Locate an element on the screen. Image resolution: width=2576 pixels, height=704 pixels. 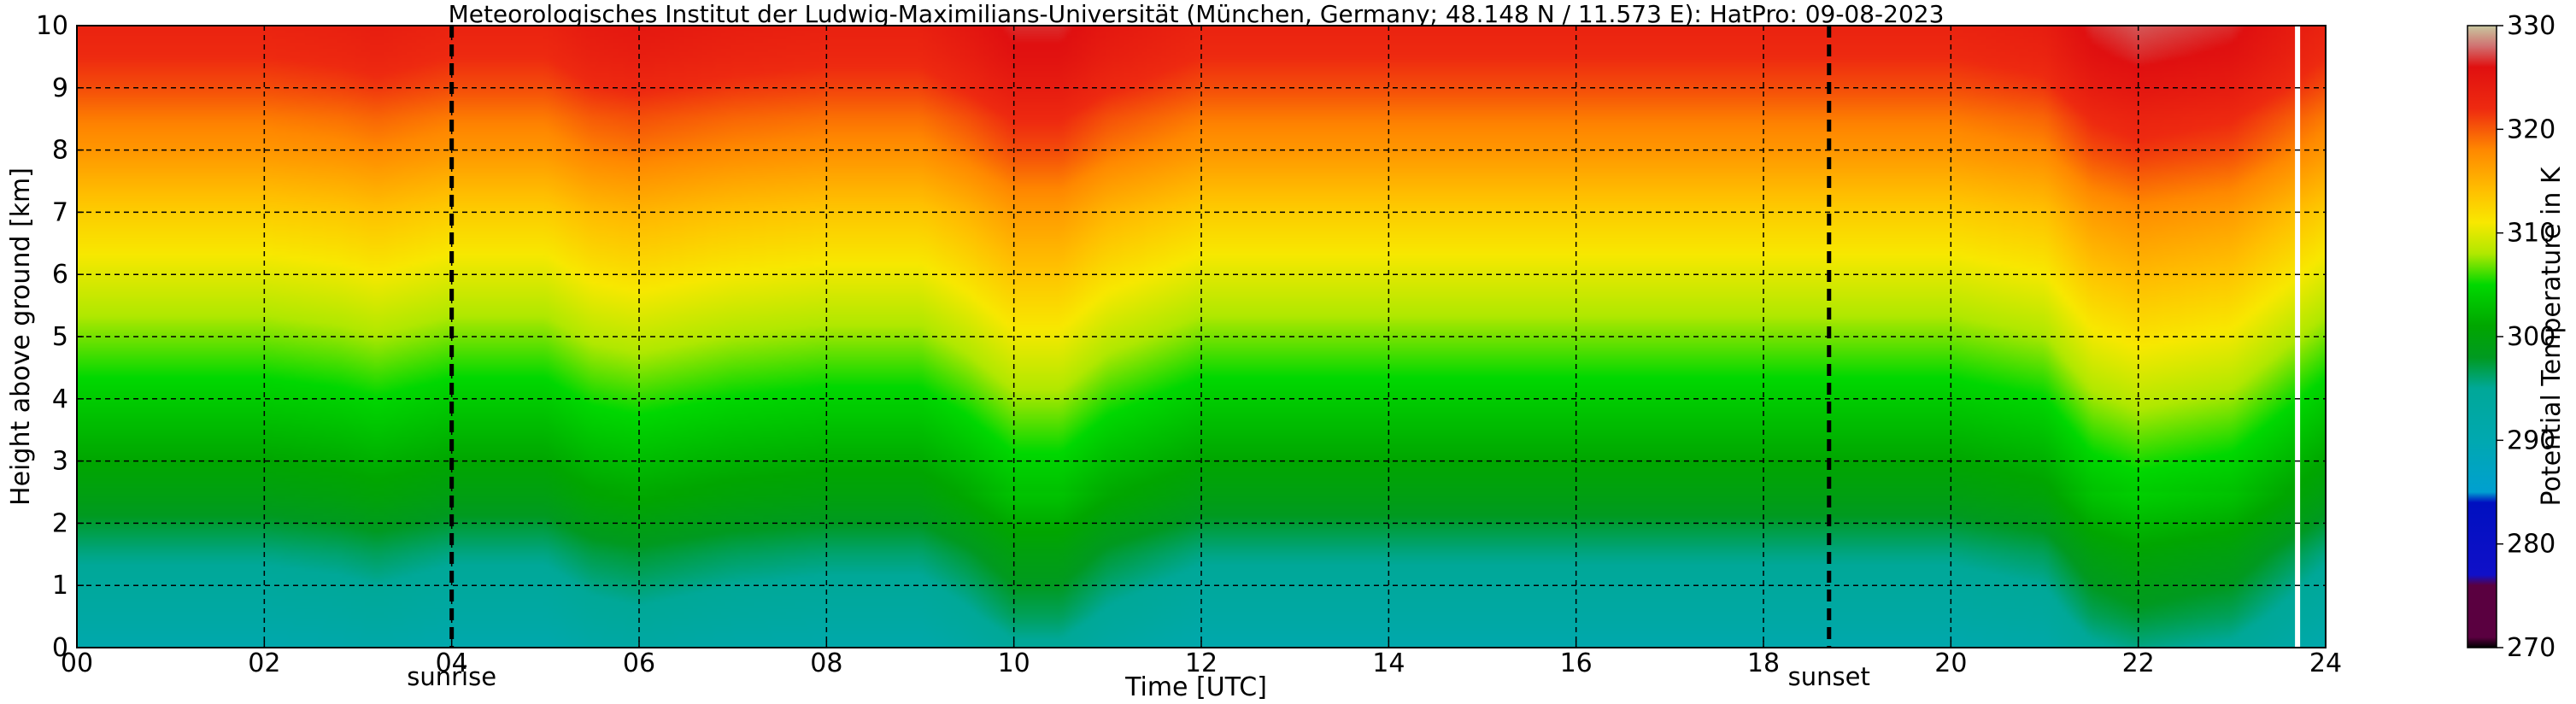
x-tick-label: 14 is located at coordinates (1388, 663).